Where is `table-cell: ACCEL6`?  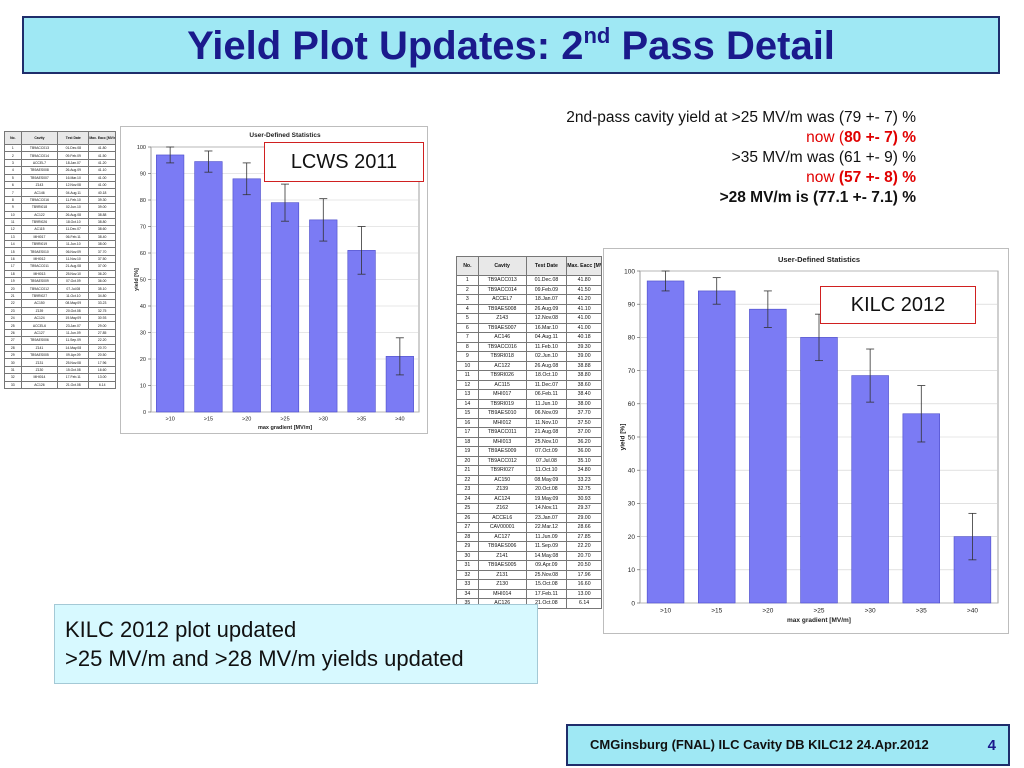
table-cell: ACCEL6 is located at coordinates (502, 517).